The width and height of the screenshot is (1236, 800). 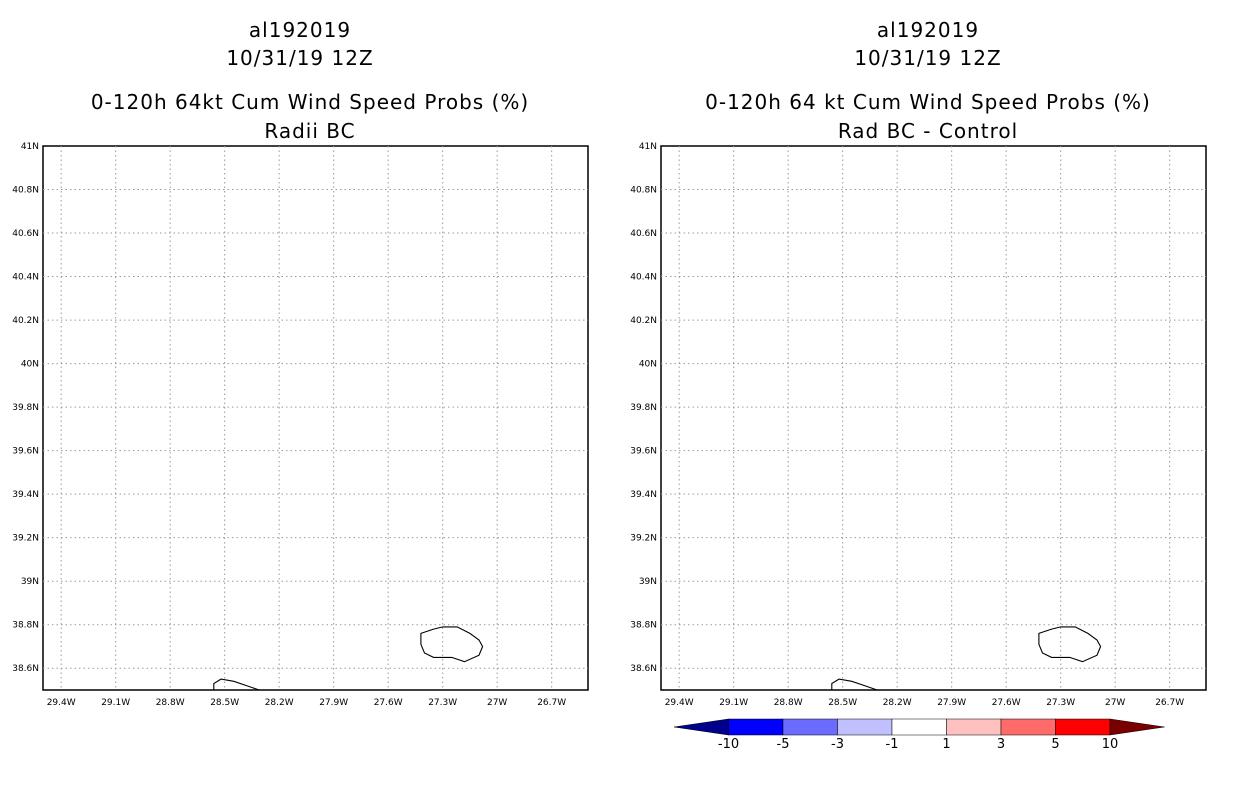 I want to click on map2-lon-label: 29.4W, so click(x=679, y=703).